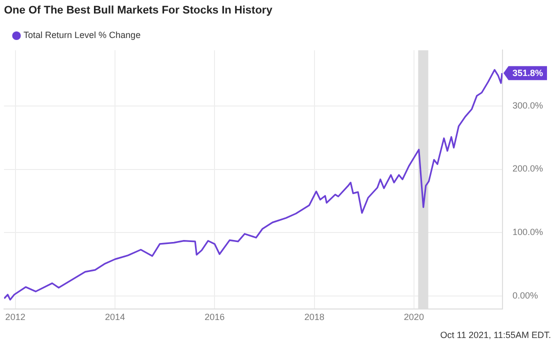 Image resolution: width=559 pixels, height=344 pixels. Describe the element at coordinates (139, 10) in the screenshot. I see `chart-title: One Of The Best Bull Markets For Stocks In History` at that location.